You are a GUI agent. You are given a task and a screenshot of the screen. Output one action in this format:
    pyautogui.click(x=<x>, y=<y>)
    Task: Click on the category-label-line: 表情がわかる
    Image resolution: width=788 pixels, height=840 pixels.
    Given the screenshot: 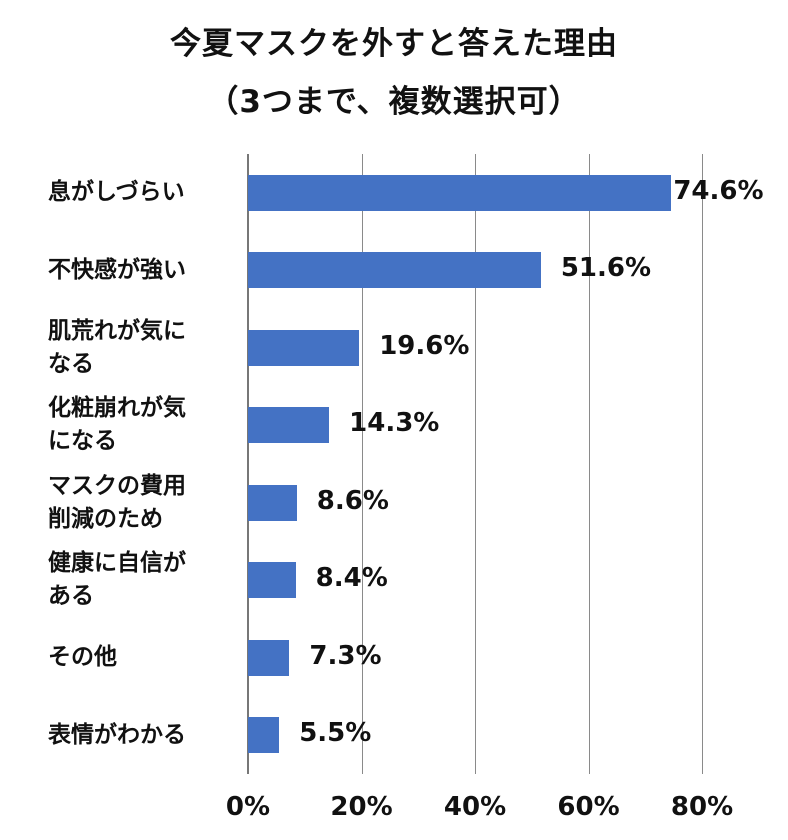 What is the action you would take?
    pyautogui.click(x=117, y=734)
    